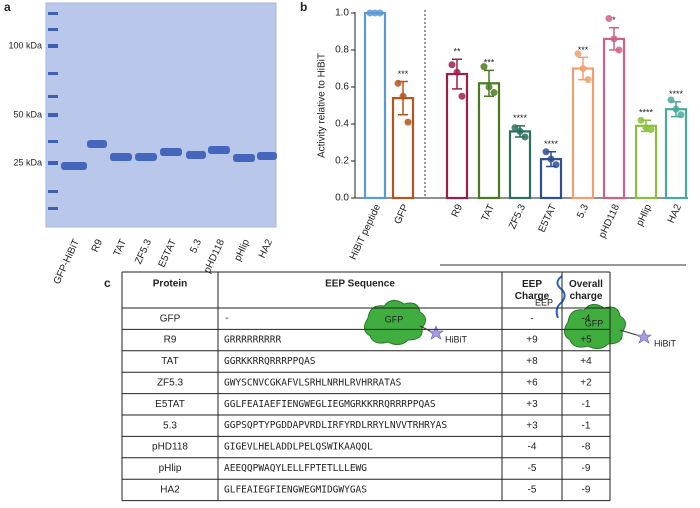 Image resolution: width=700 pixels, height=508 pixels. Describe the element at coordinates (532, 290) in the screenshot. I see `table-header: EEP Charge` at that location.